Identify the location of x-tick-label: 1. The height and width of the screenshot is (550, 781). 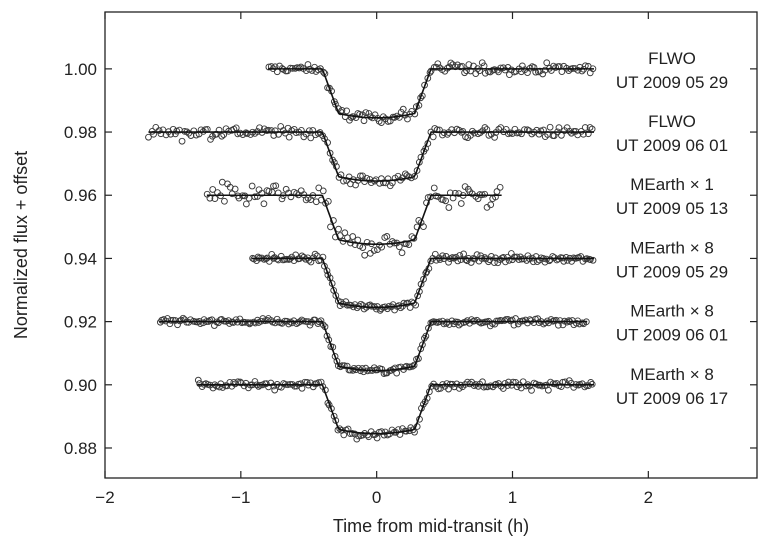
(512, 497).